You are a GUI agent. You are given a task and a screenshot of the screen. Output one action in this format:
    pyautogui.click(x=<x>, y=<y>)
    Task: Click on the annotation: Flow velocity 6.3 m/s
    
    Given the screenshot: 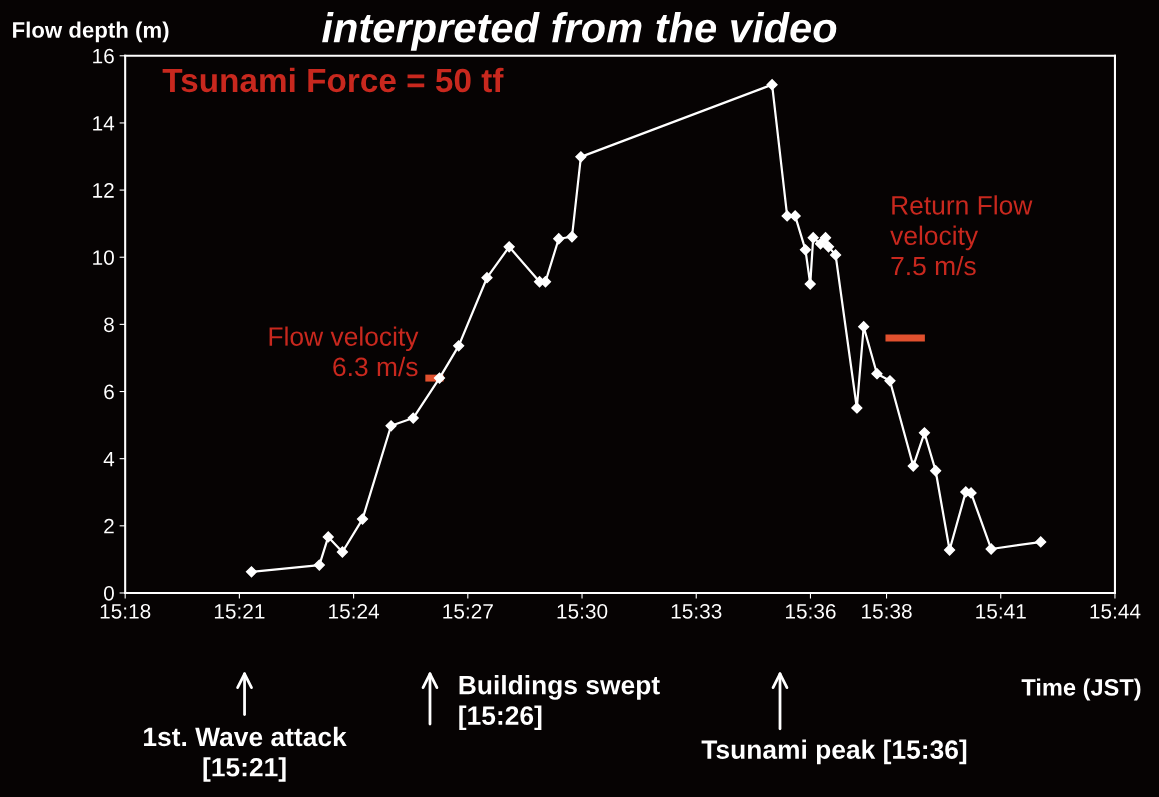 What is the action you would take?
    pyautogui.click(x=344, y=351)
    